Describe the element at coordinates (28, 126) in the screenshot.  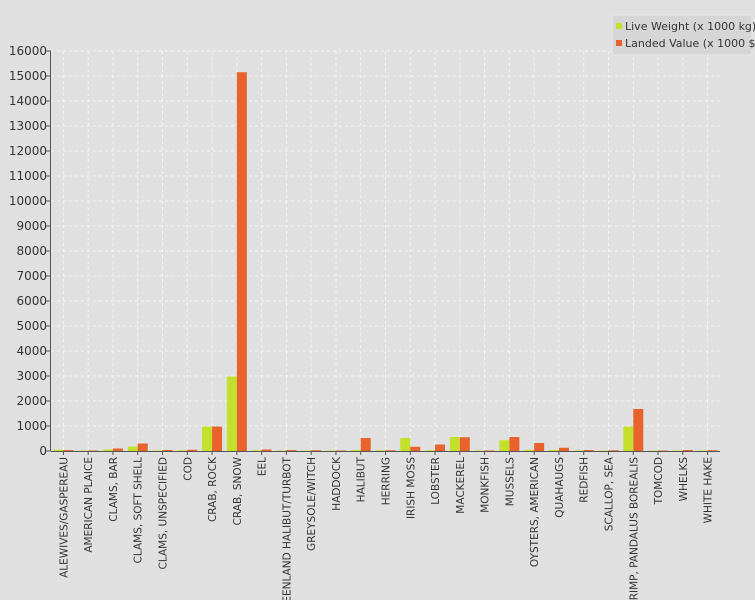
I see `y-tick-label: 13000` at that location.